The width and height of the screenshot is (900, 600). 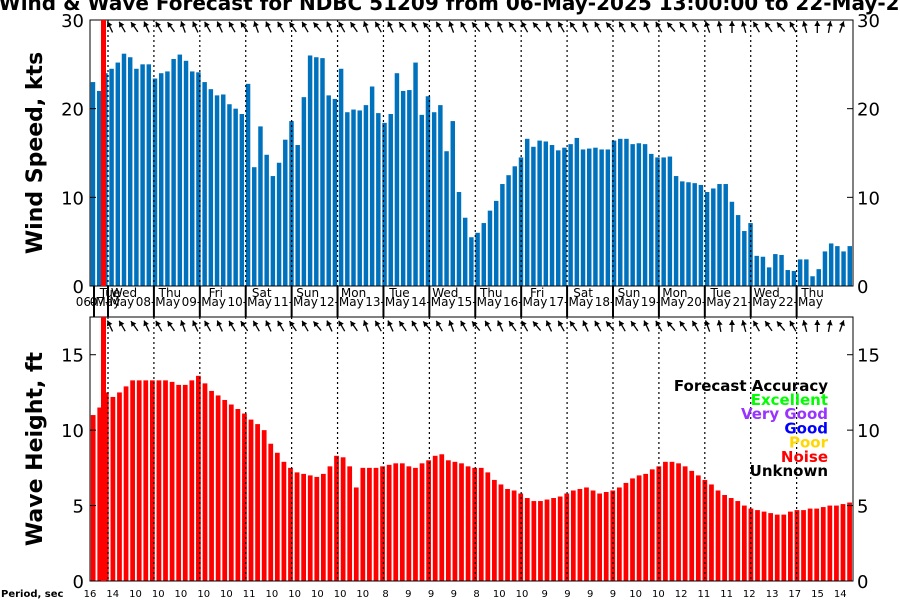 I want to click on y-tick-label: 0, so click(x=862, y=287).